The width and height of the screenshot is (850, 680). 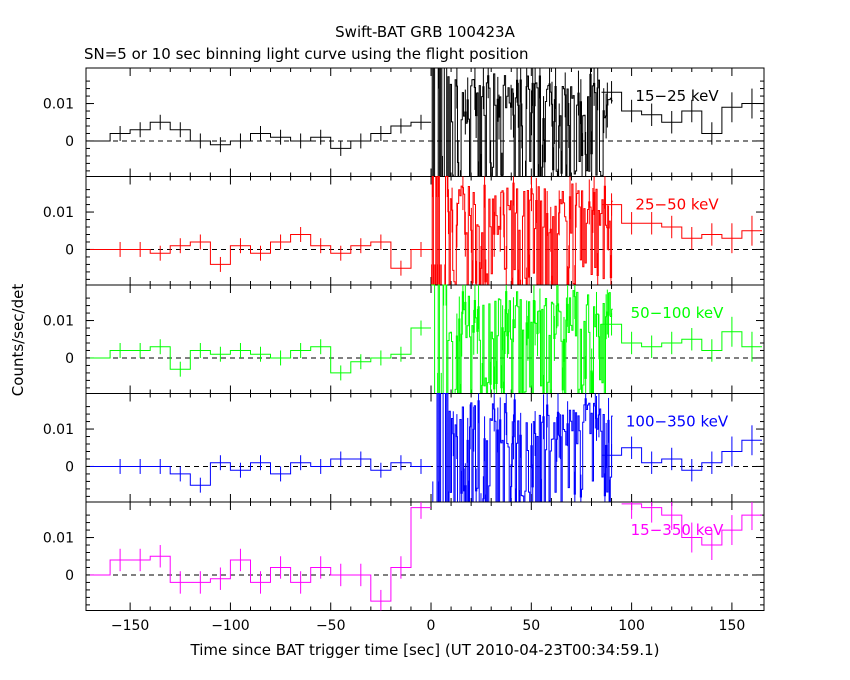 I want to click on panel: 0 0.01 50−100 keV, so click(x=404, y=339).